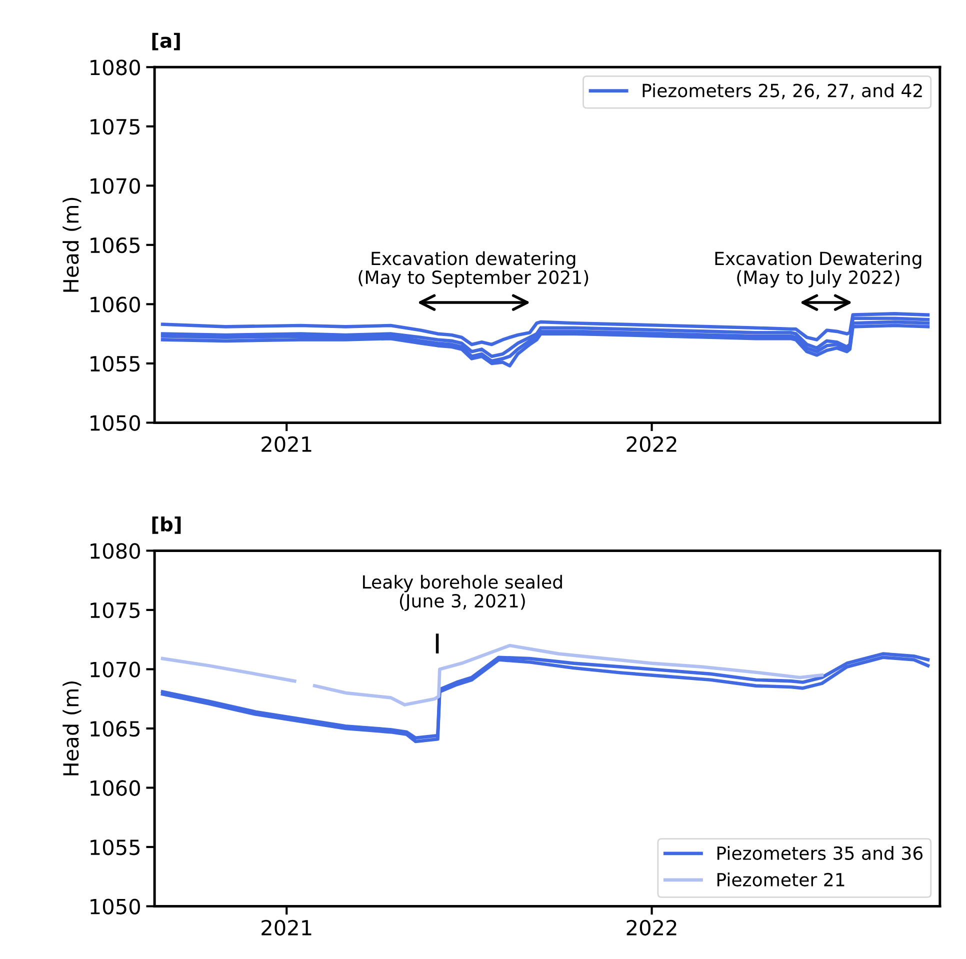  What do you see at coordinates (782, 91) in the screenshot?
I see `legend-label: Piezometers 25, 26, 27, and 42` at bounding box center [782, 91].